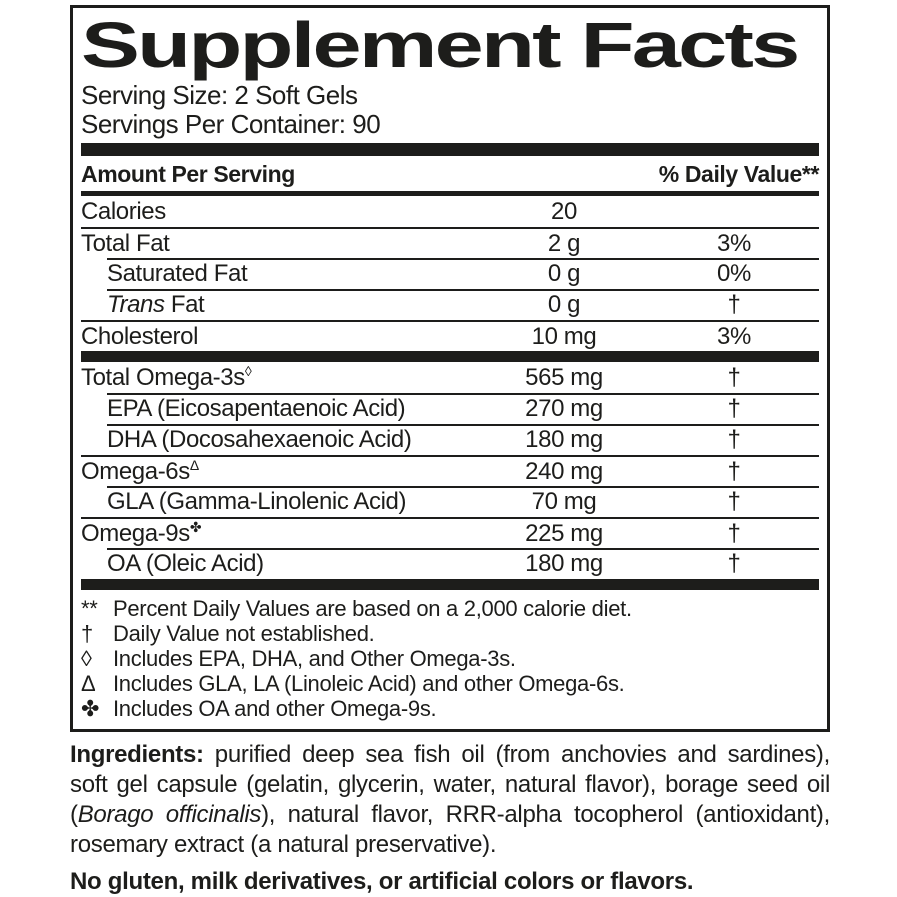 The image size is (897, 897). What do you see at coordinates (188, 174) in the screenshot?
I see `amount-per-serving-header: Amount Per Serving` at bounding box center [188, 174].